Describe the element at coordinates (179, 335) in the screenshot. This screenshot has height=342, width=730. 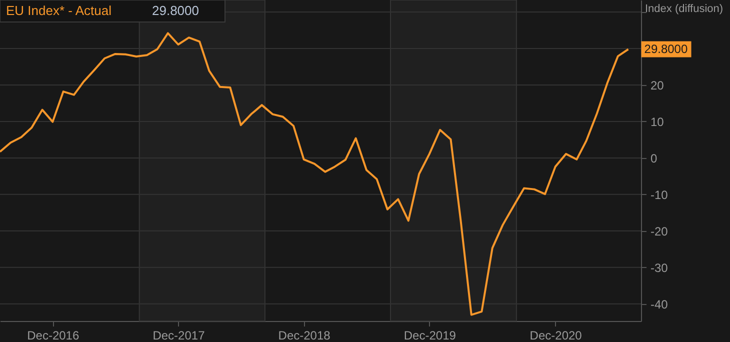
I see `x-tick-label: Dec-2017` at that location.